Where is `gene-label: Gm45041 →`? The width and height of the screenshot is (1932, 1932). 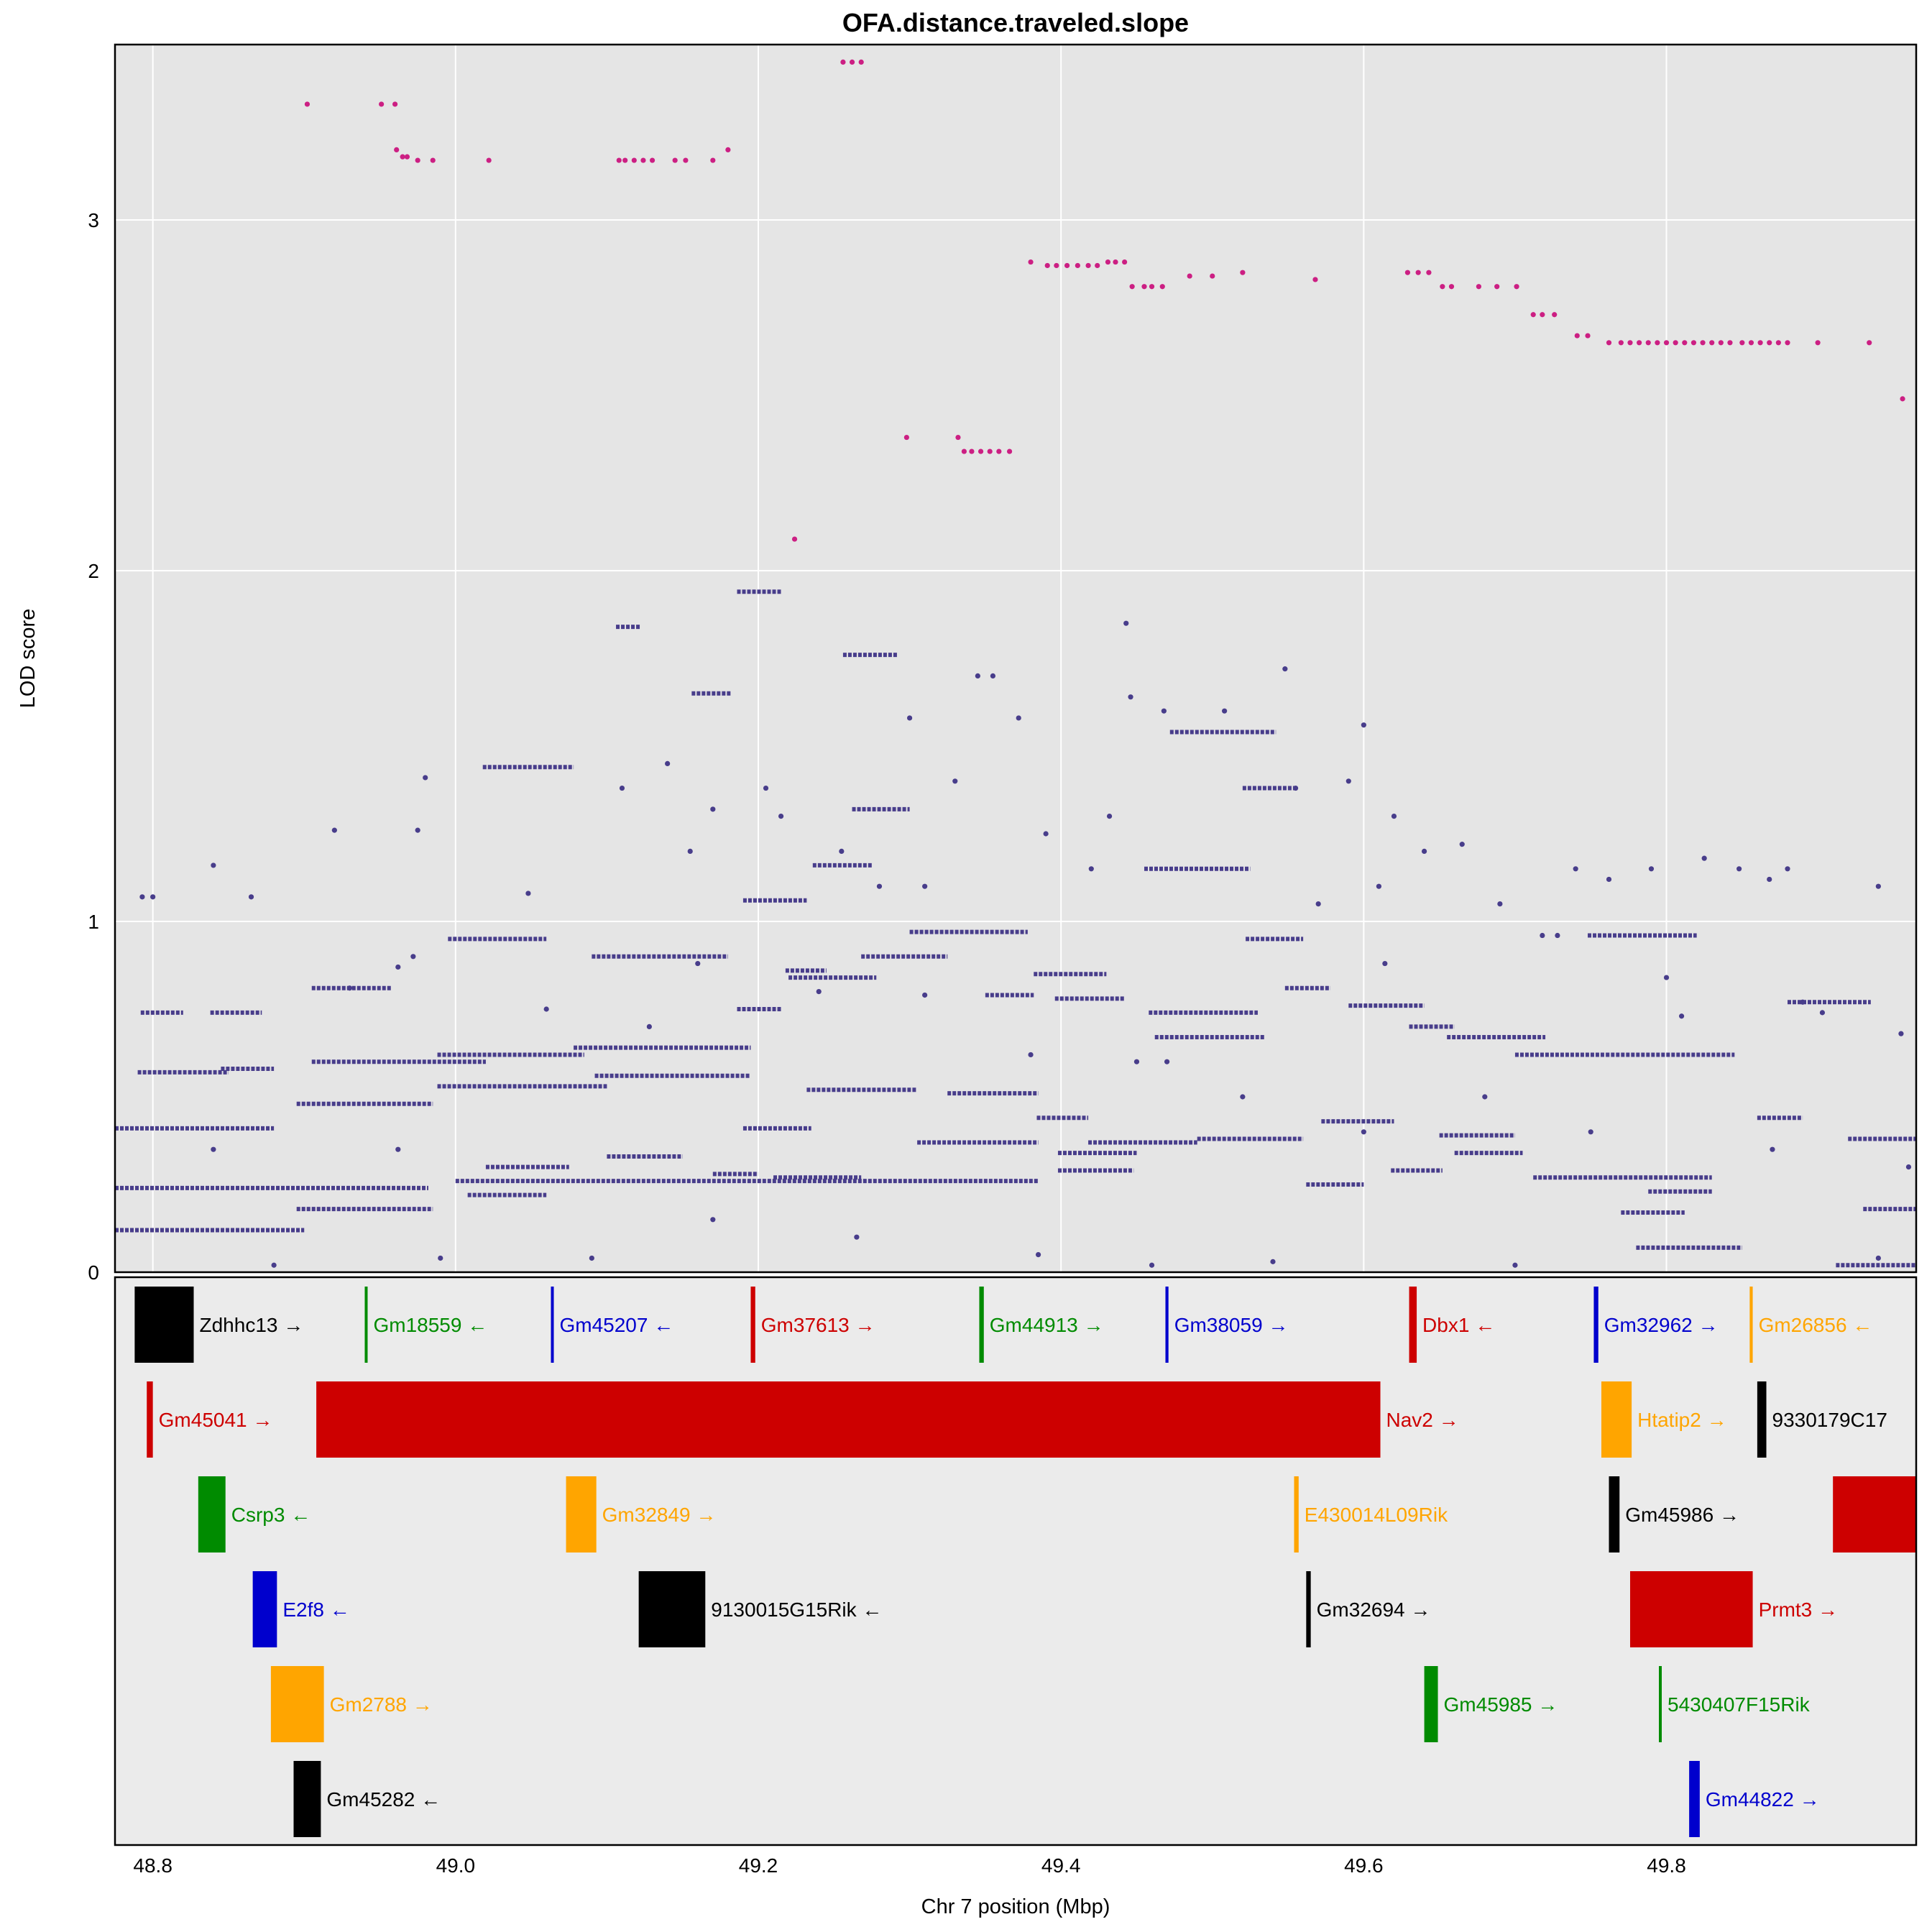
gene-label: Gm45041 → is located at coordinates (216, 1420).